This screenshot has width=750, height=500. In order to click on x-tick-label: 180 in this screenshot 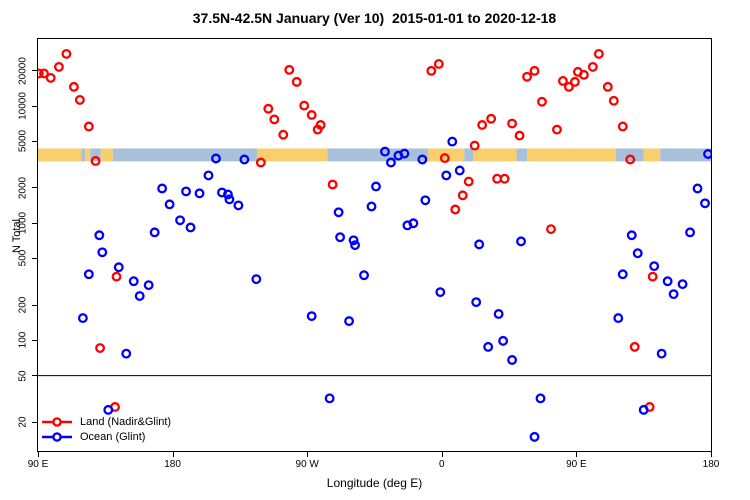, I will do `click(172, 464)`.